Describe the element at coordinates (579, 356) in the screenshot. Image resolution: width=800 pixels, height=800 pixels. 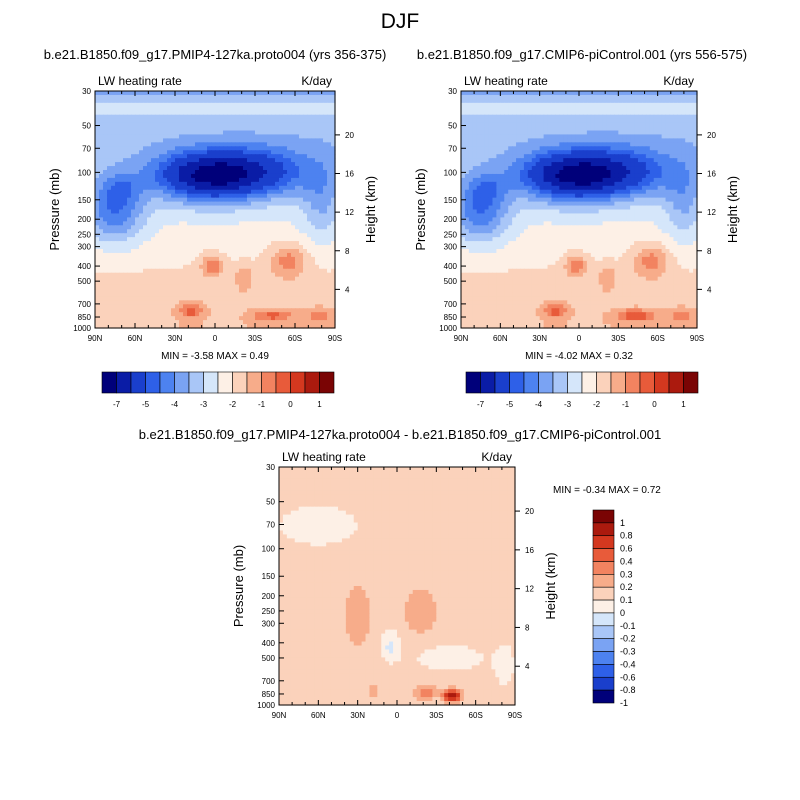
I see `min-max-label: MIN = -4.02 MAX = 0.32` at that location.